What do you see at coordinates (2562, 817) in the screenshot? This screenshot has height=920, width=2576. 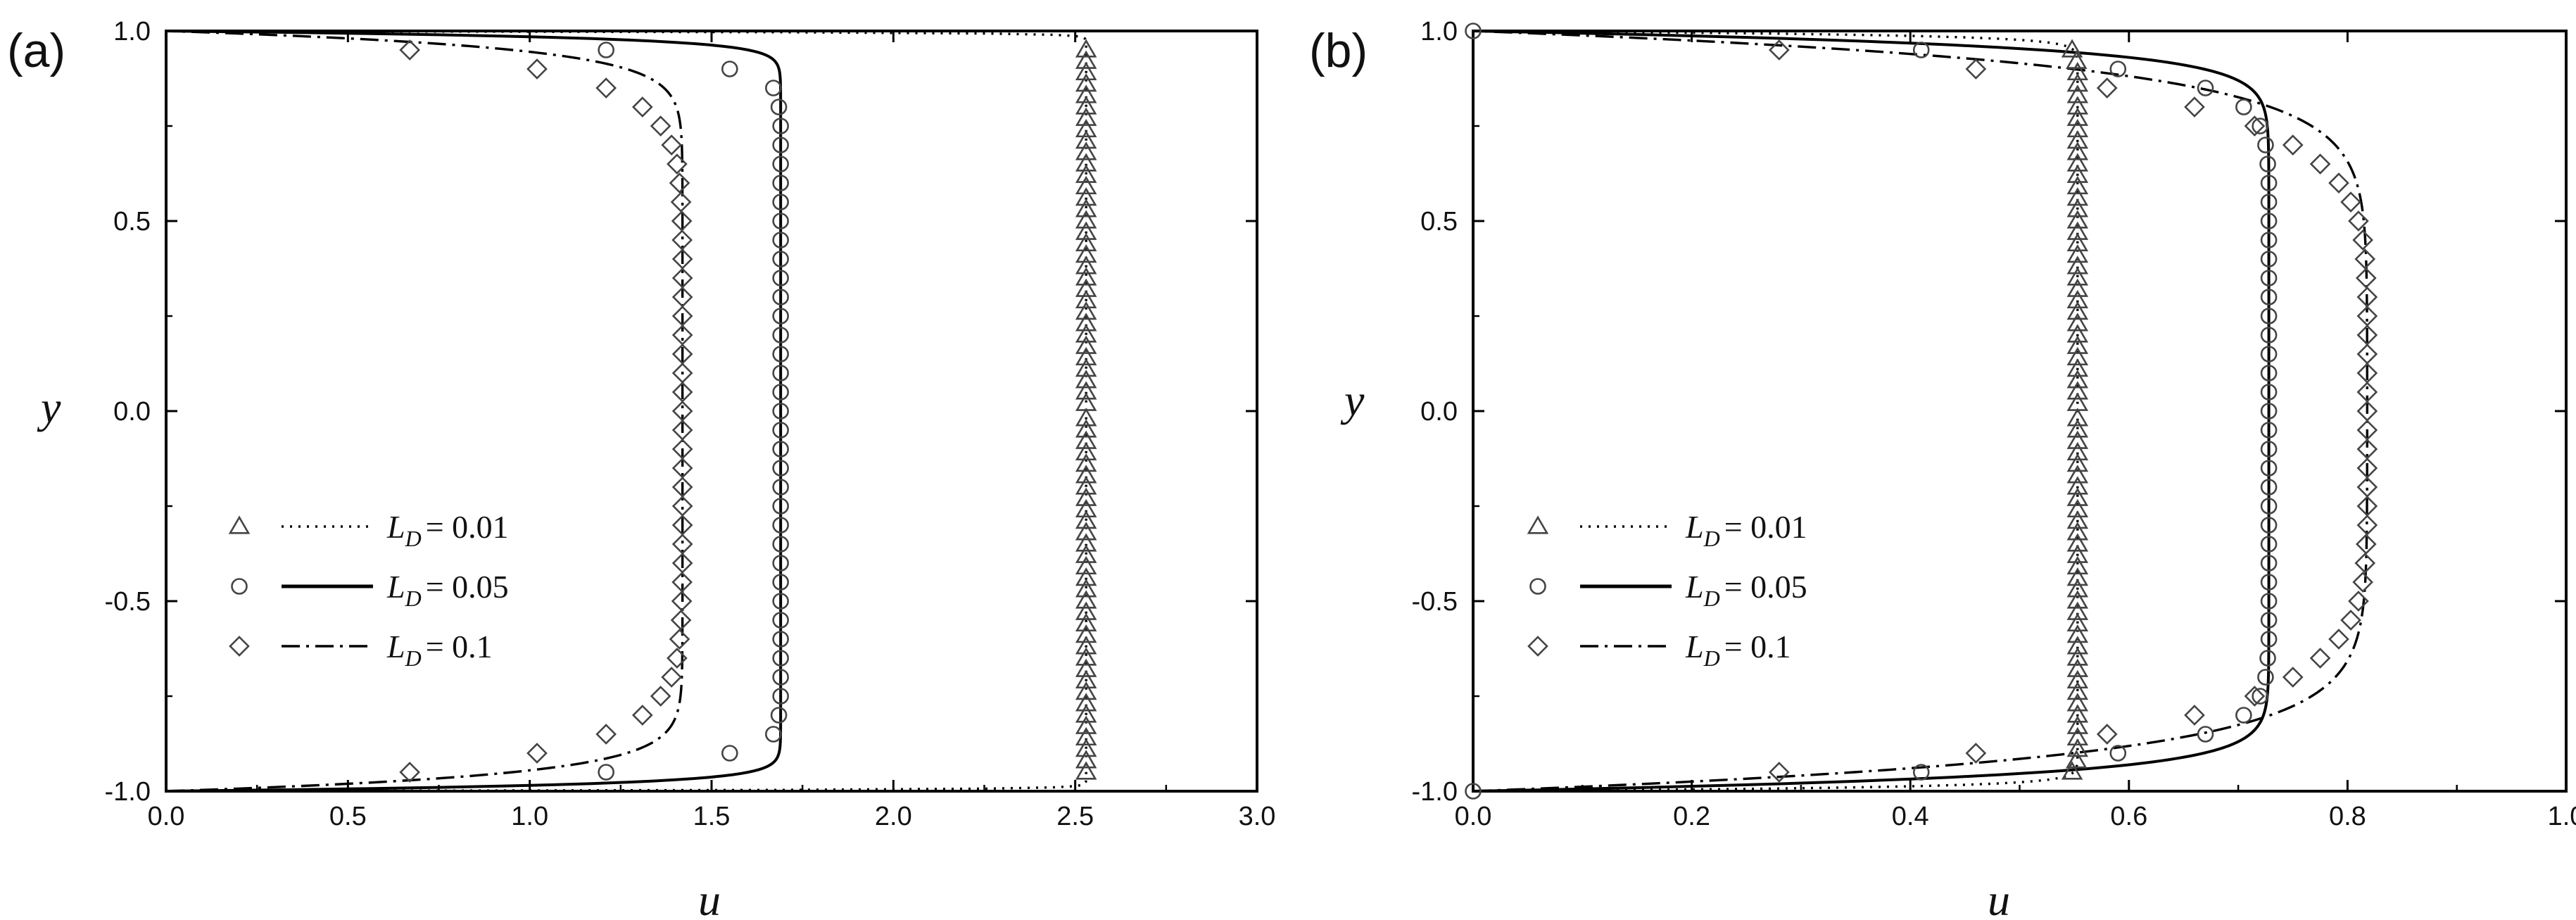 I see `x-tick-label: 1.0` at bounding box center [2562, 817].